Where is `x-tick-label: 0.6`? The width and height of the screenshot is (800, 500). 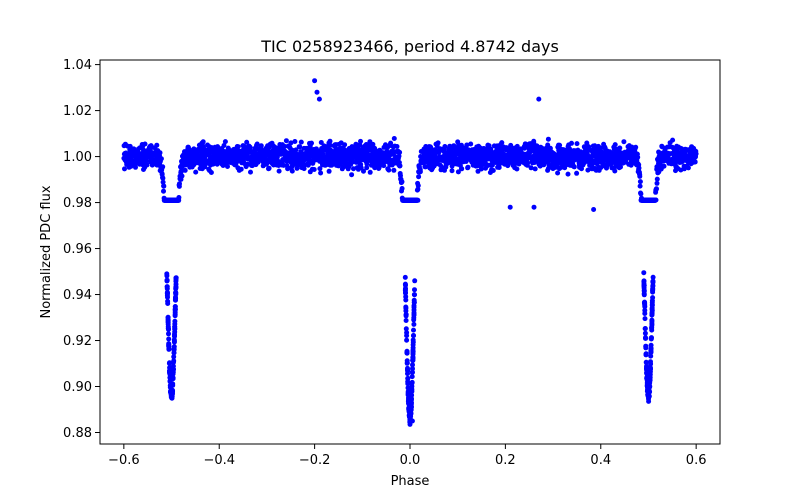 x-tick-label: 0.6 is located at coordinates (696, 460).